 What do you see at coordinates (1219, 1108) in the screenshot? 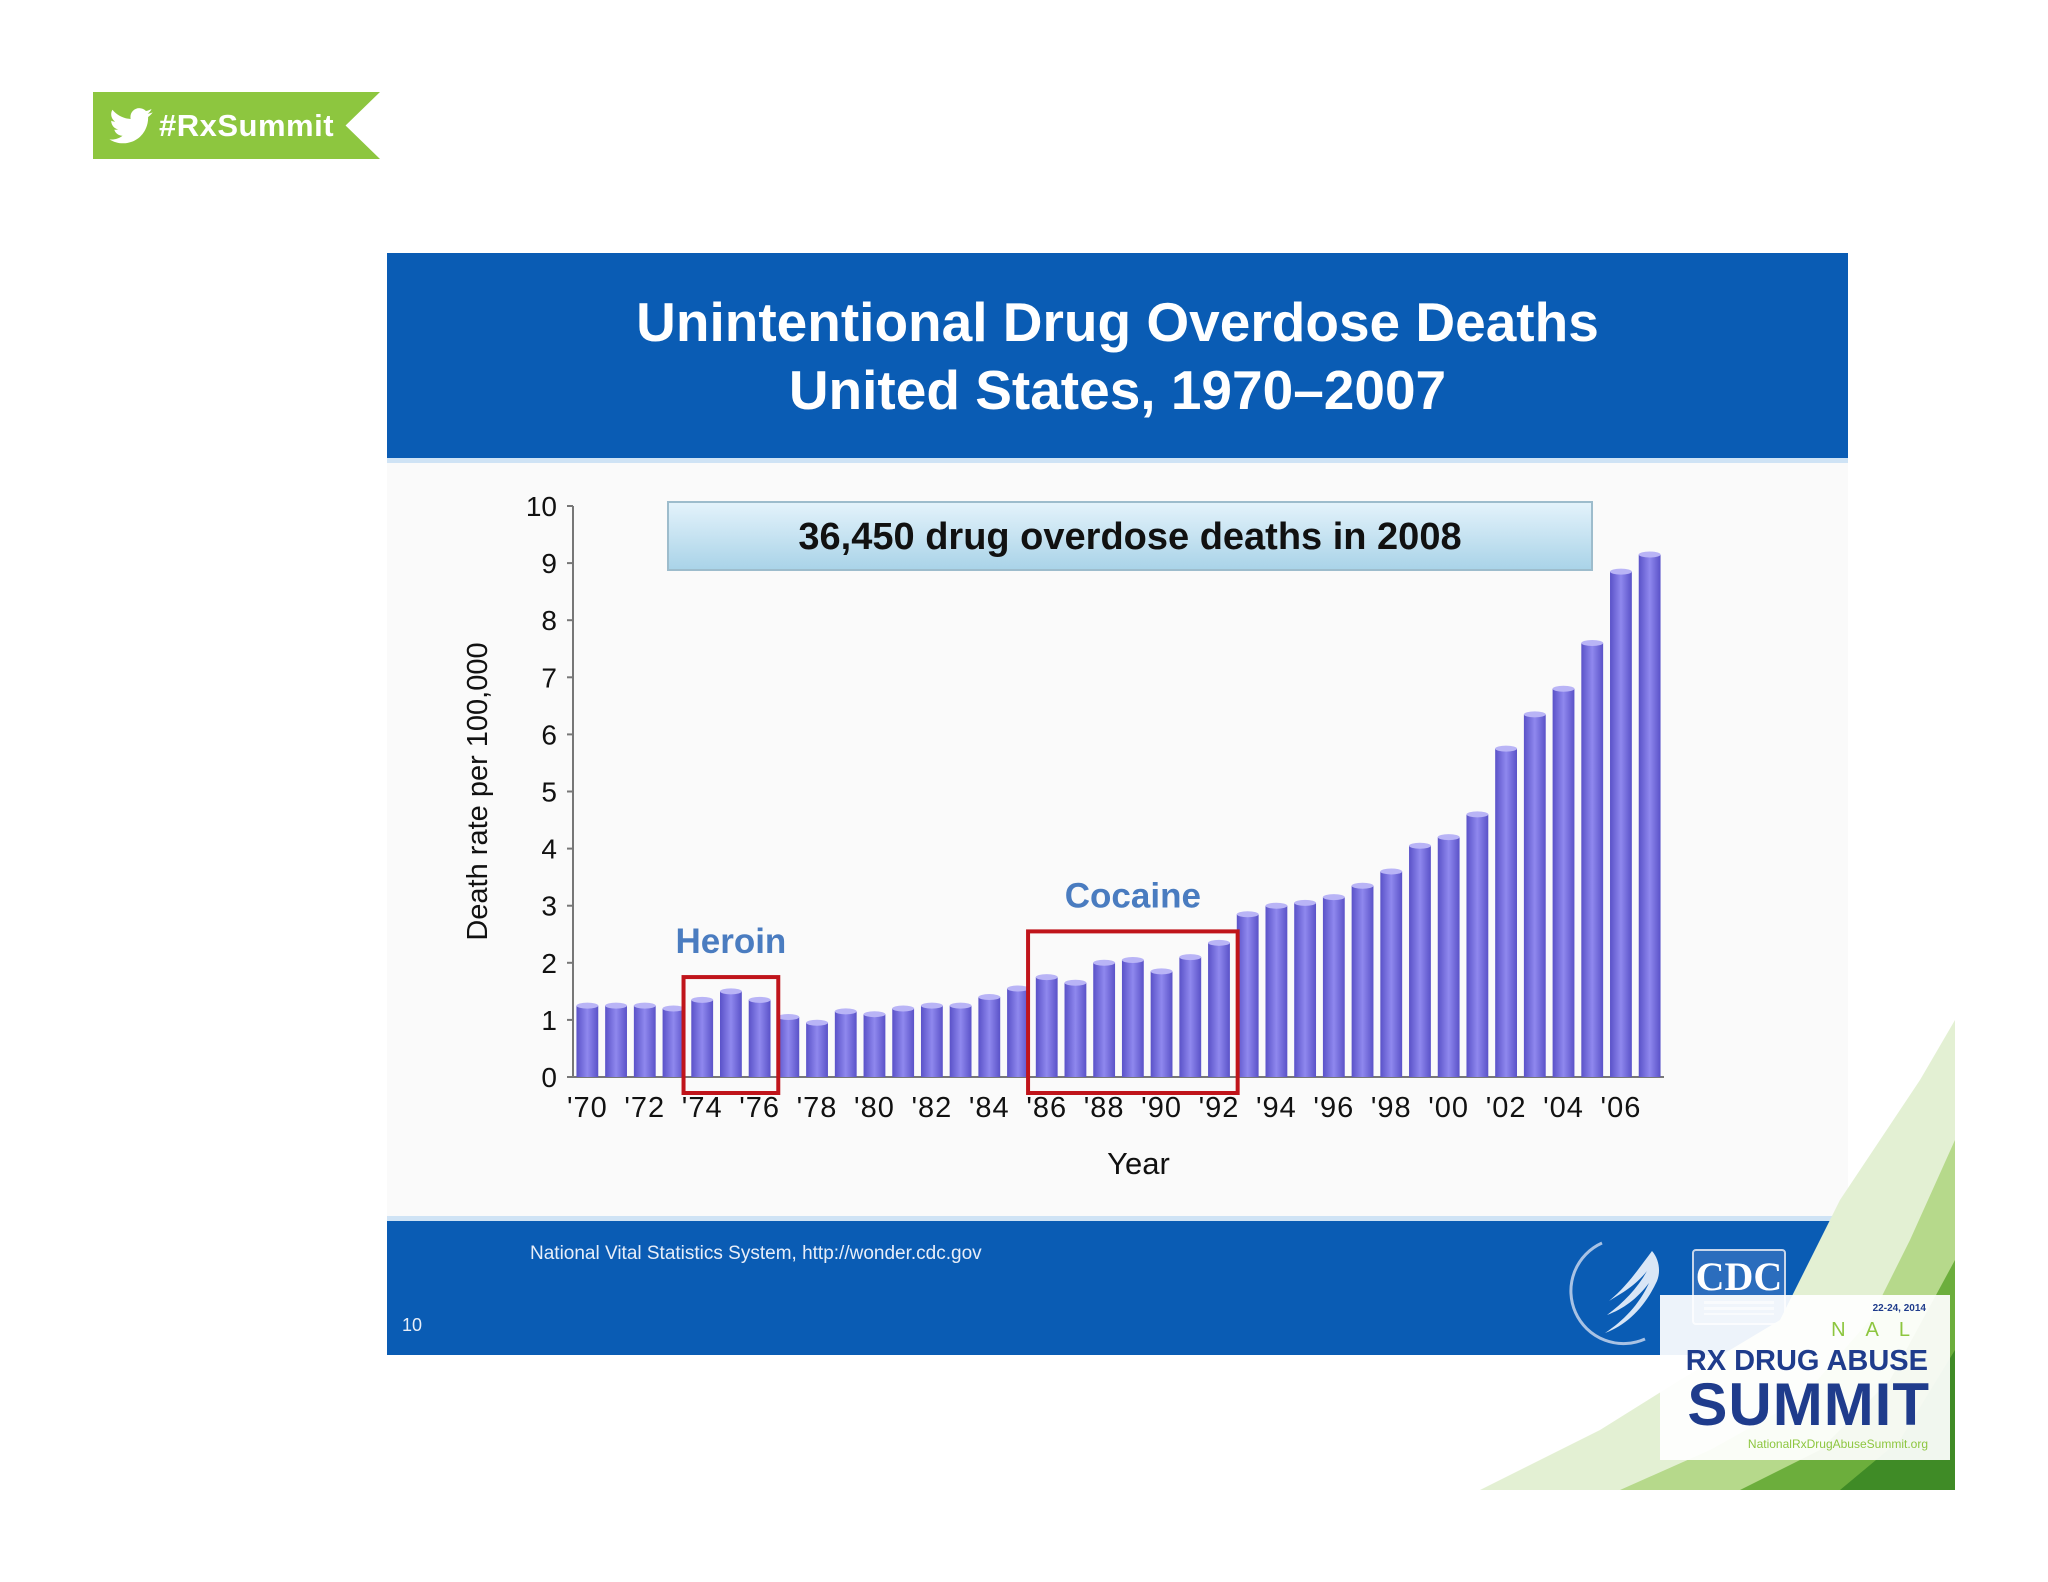
I see `x-tick-label: '92` at bounding box center [1219, 1108].